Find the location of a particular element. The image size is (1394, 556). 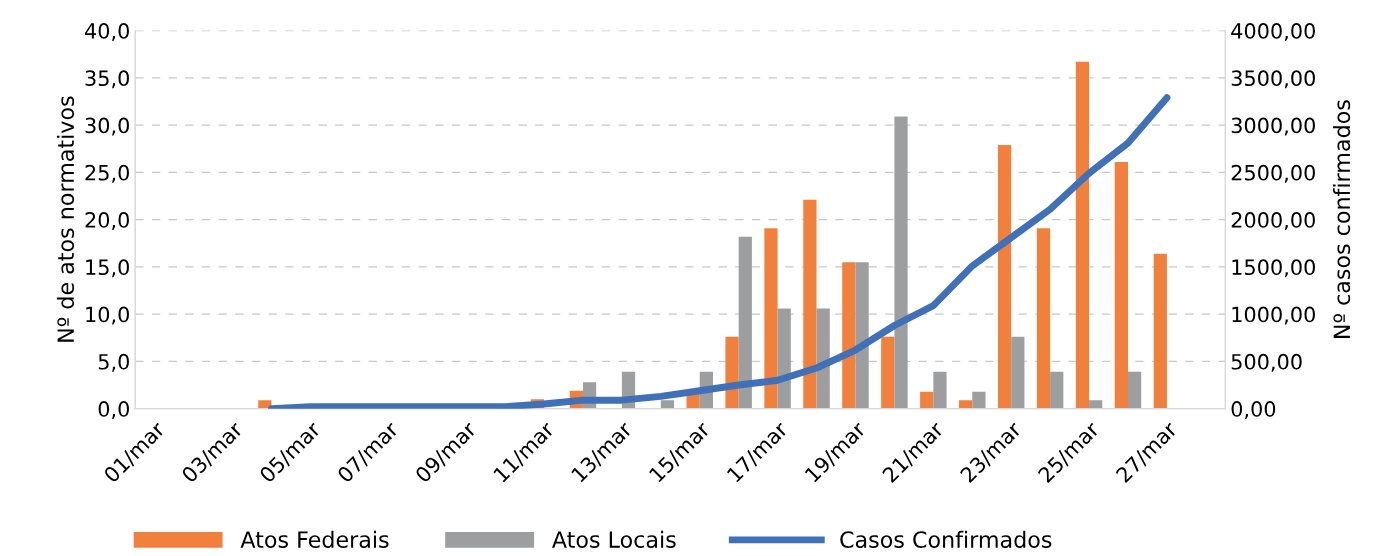

y-axis-title: Nº de atos normativos is located at coordinates (65, 219).